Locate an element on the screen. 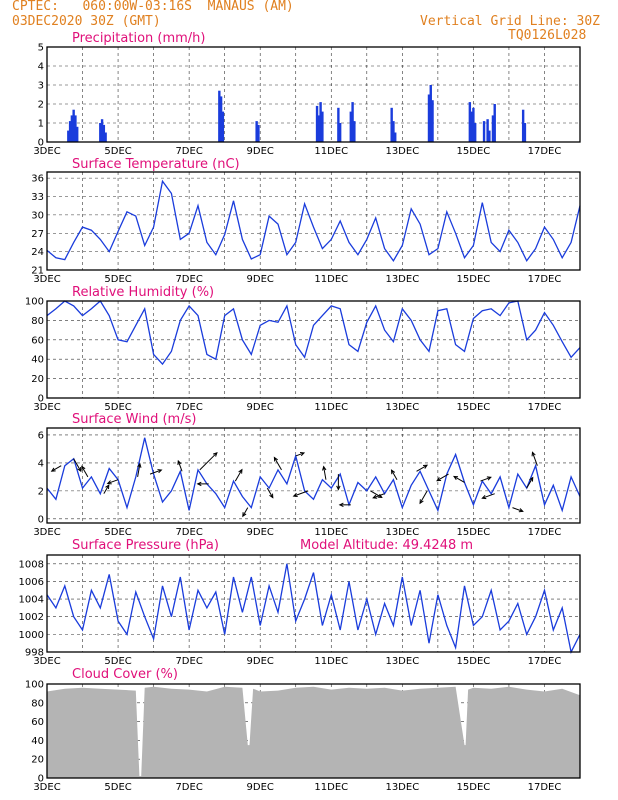 This screenshot has width=618, height=800. precip-title: Precipitation (mm/h) is located at coordinates (138, 38).